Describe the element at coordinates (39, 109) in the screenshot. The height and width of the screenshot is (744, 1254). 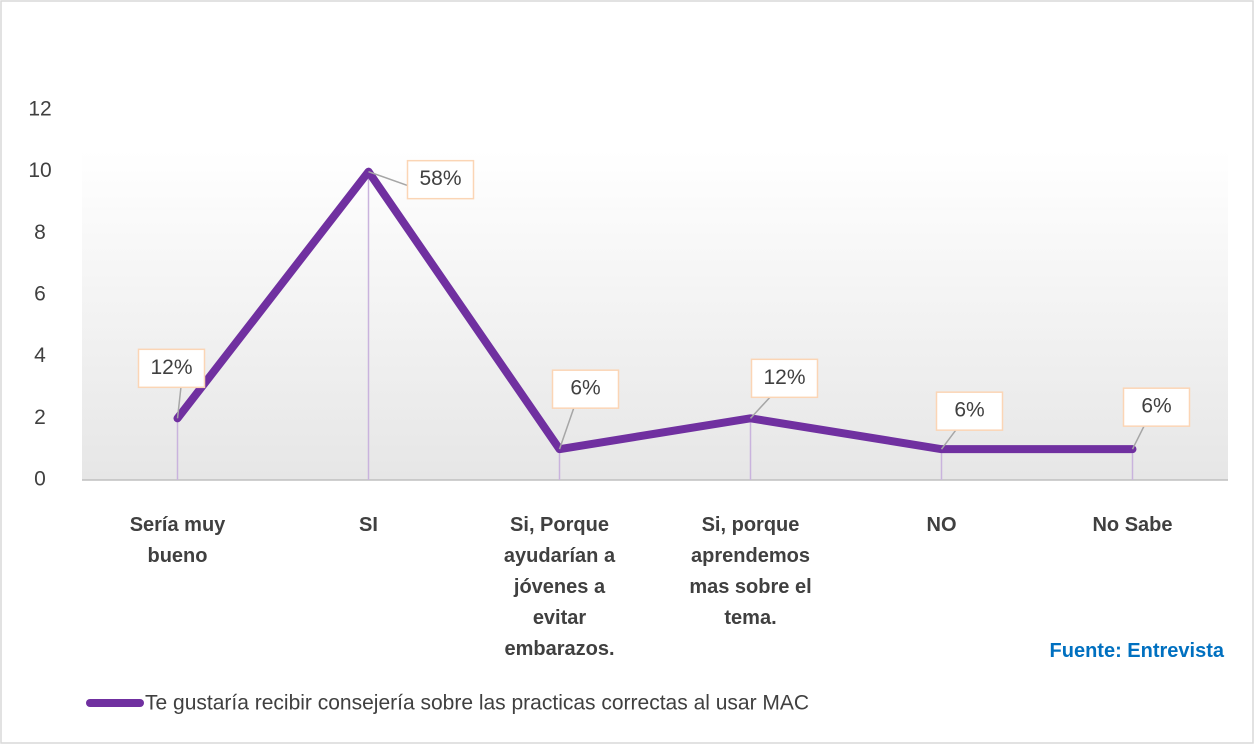
I see `y-tick-label: 12` at that location.